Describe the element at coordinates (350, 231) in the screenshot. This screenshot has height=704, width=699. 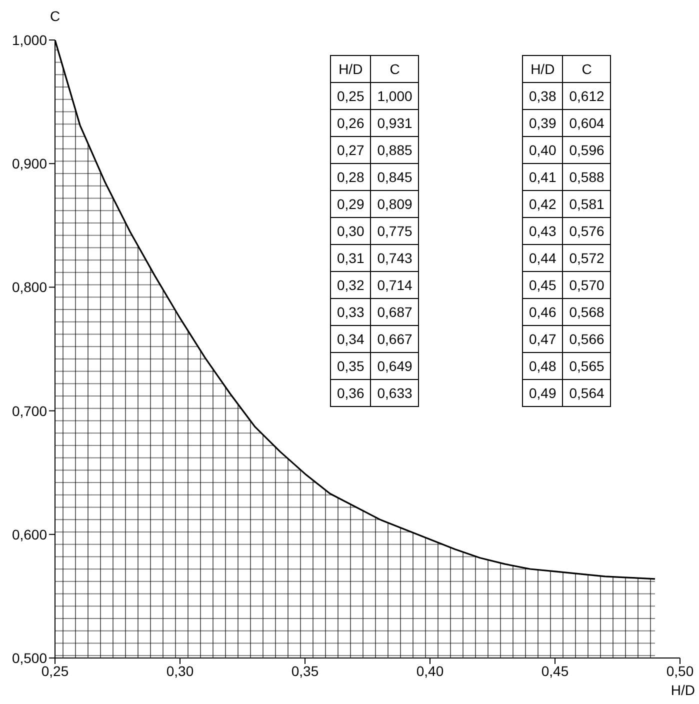
I see `annotation: 0,30` at that location.